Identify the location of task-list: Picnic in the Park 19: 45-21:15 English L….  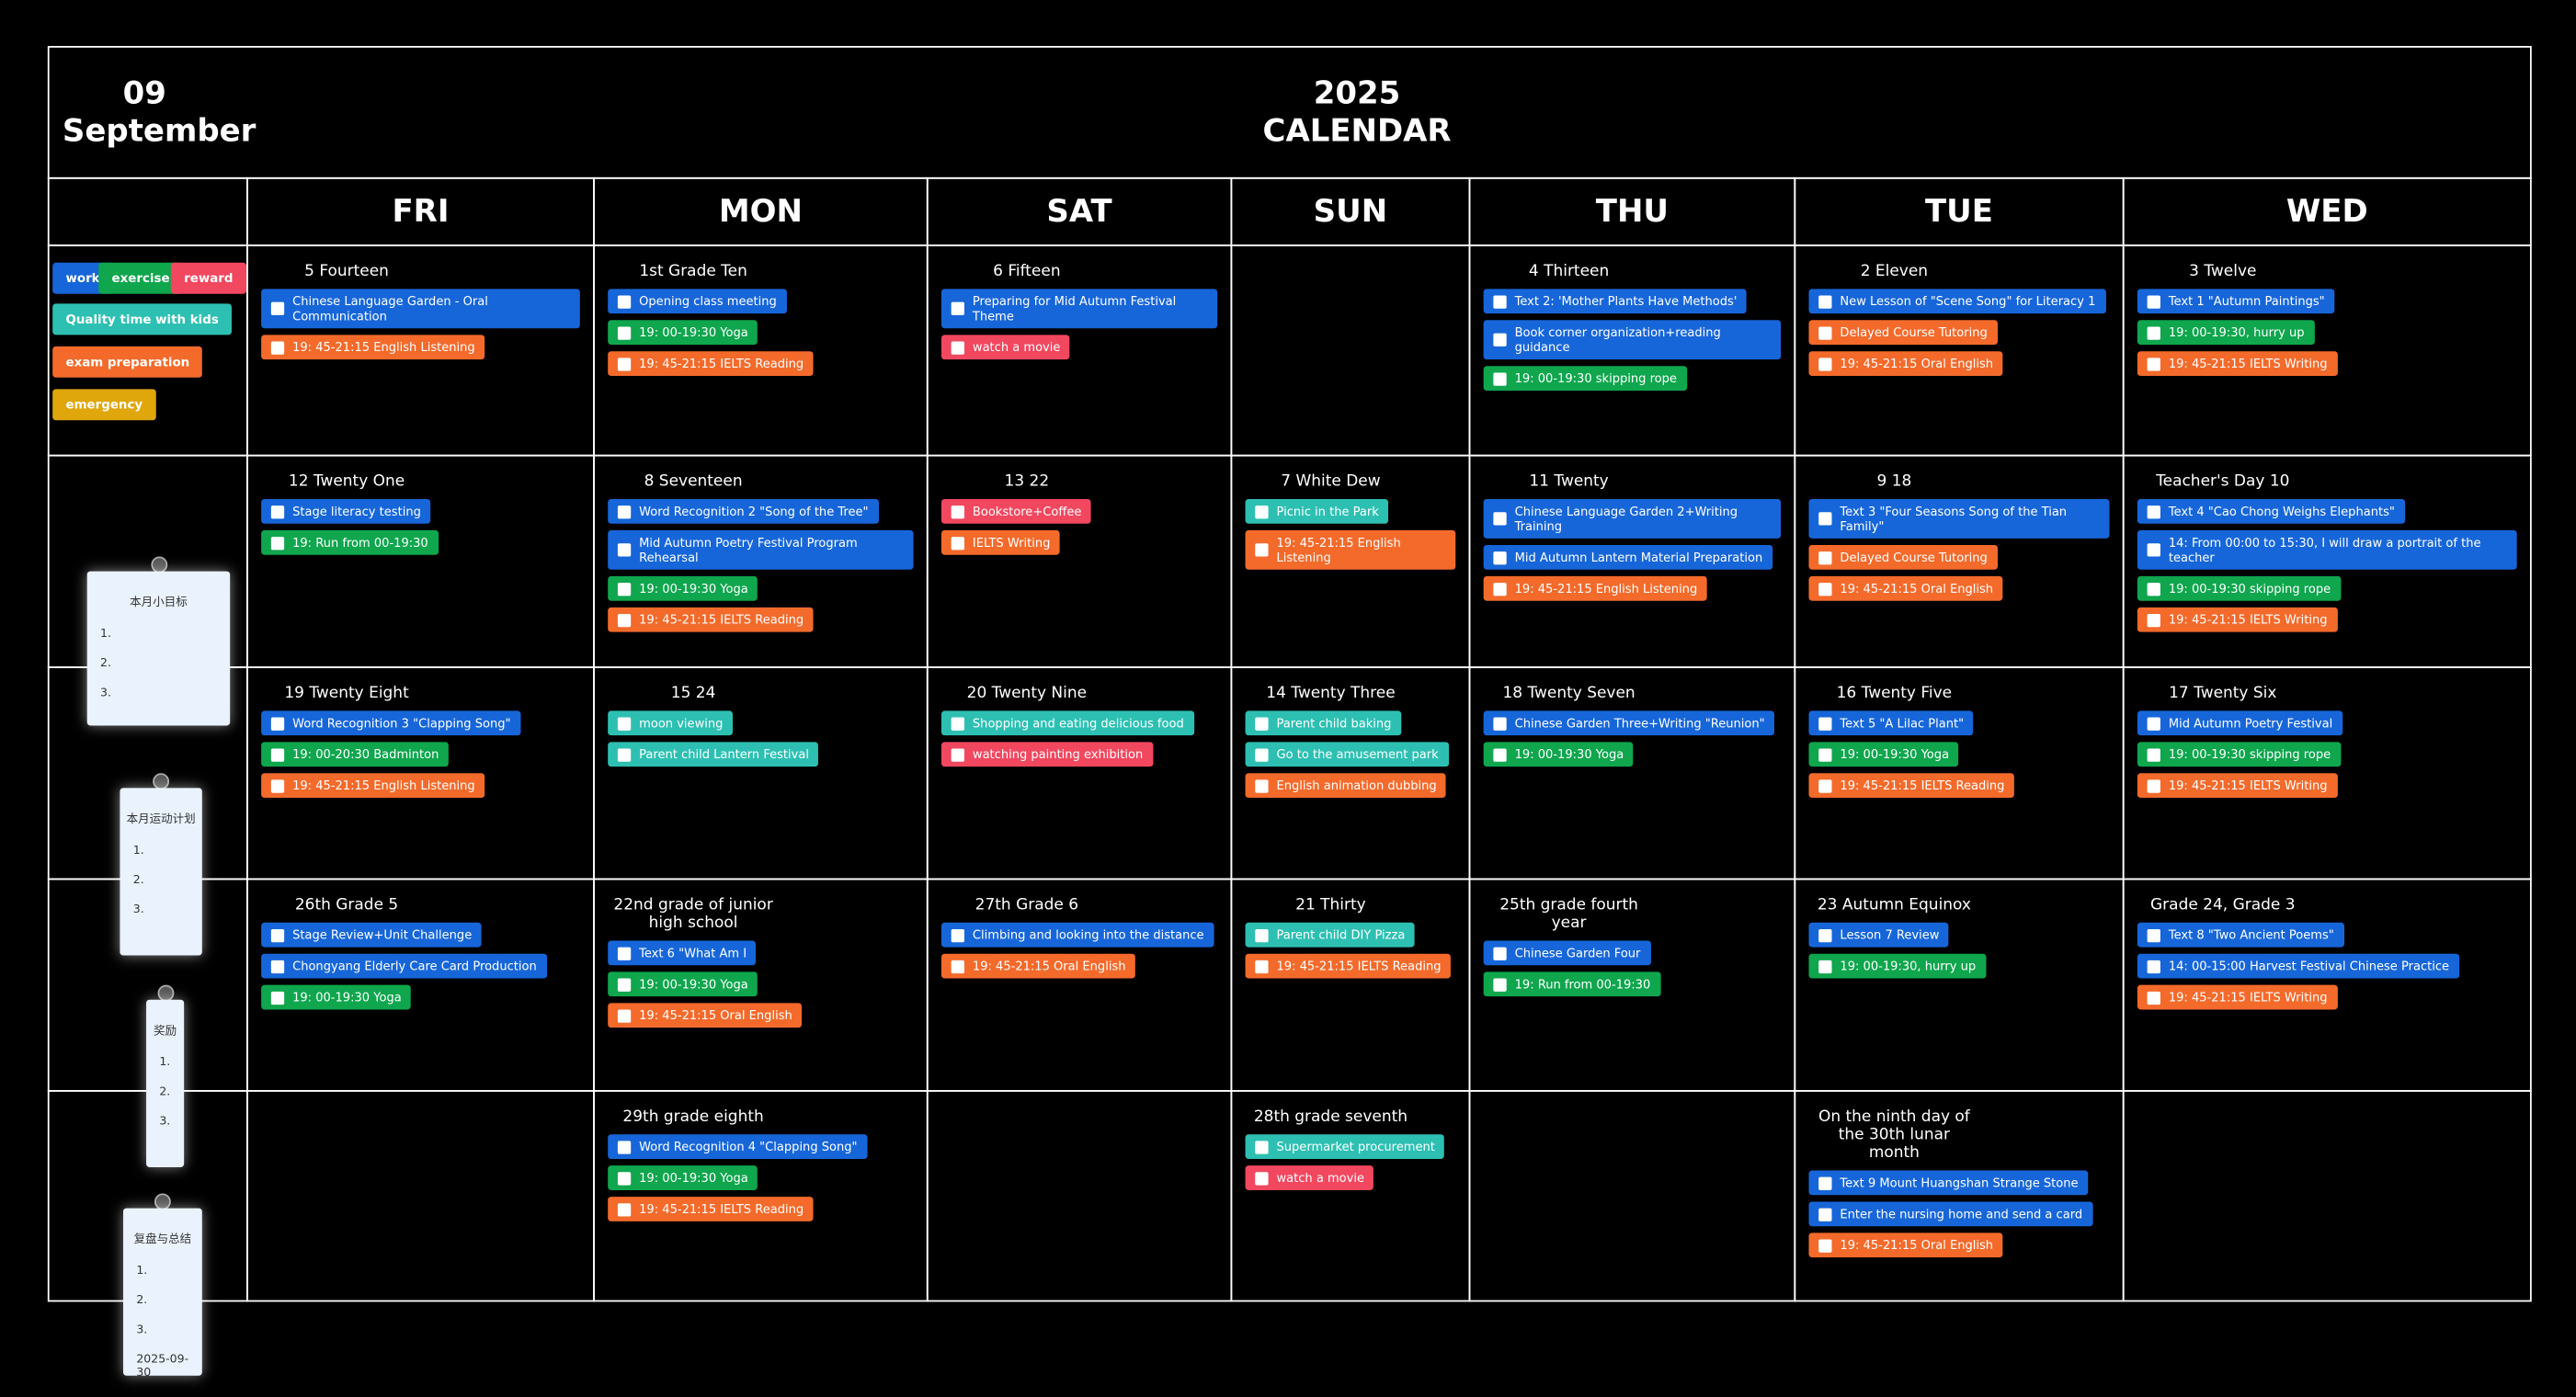
(1350, 534).